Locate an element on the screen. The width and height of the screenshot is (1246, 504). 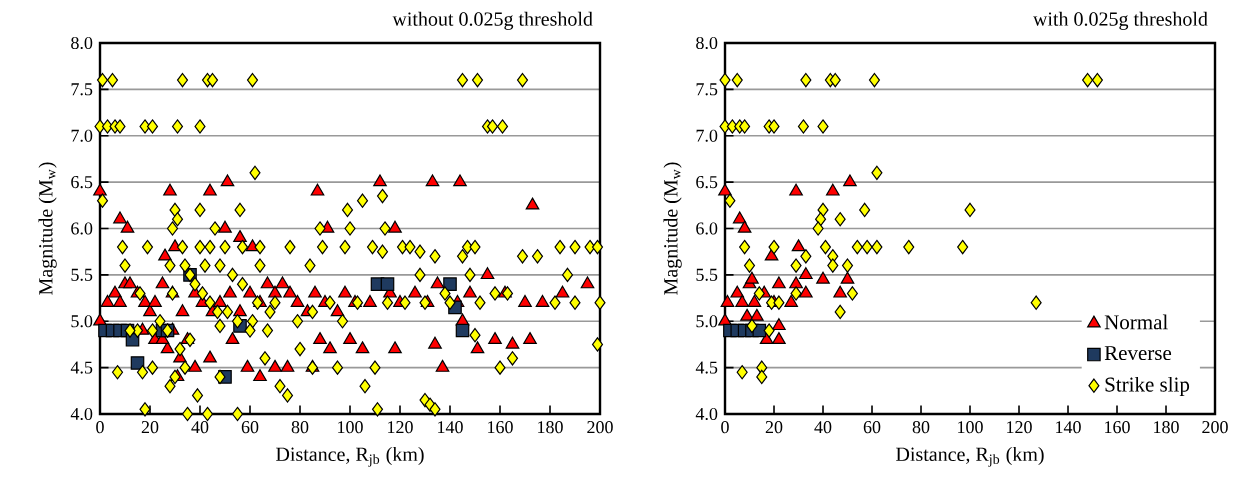
y-tick-label: 7.0 is located at coordinates (82, 135).